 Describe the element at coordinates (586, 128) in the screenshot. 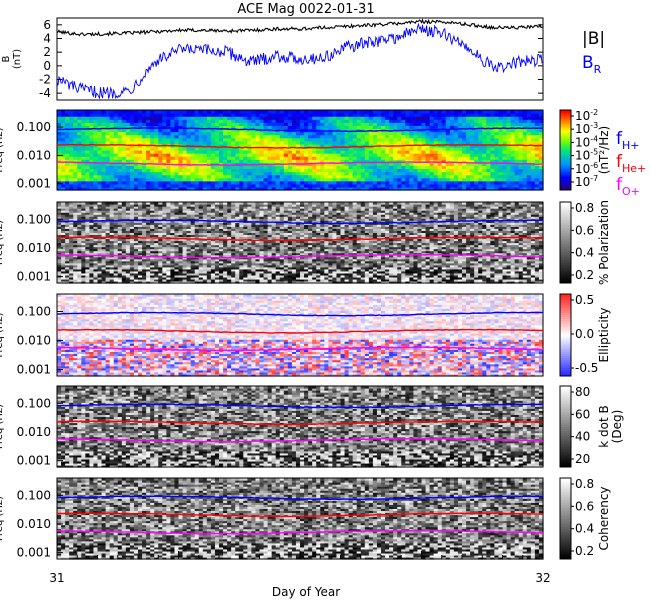

I see `colorbar-tick-label: 10⁻³` at that location.